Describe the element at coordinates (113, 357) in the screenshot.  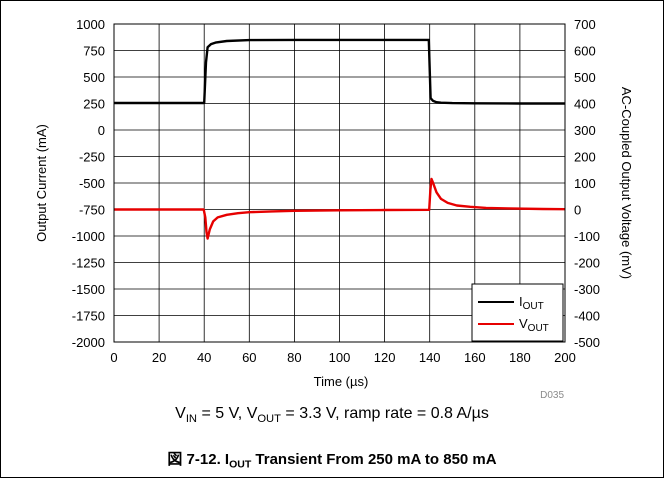
I see `x-tick-label: 0` at that location.